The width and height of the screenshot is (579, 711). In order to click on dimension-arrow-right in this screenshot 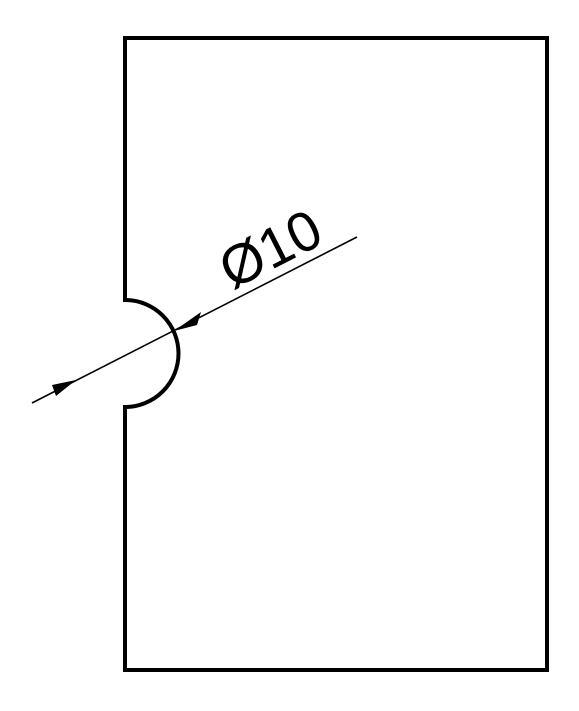, I will do `click(187, 321)`.